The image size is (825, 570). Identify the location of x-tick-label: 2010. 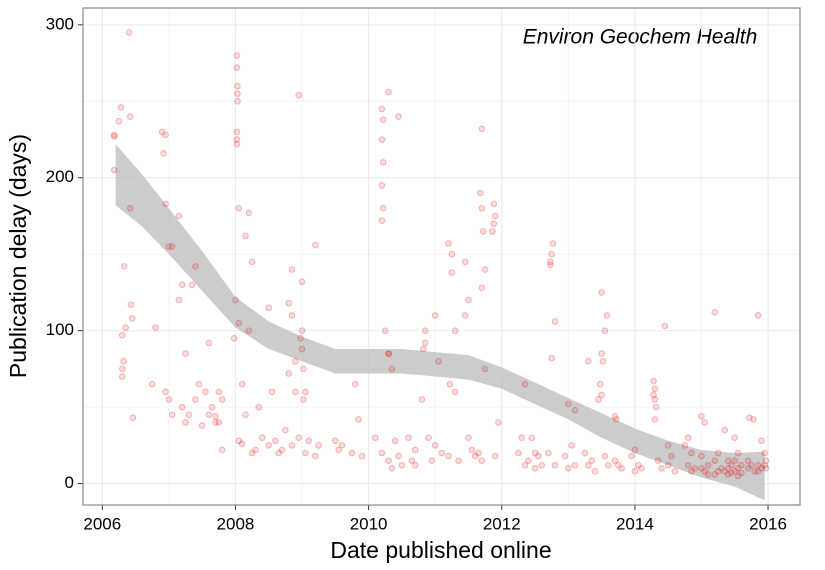
(369, 523).